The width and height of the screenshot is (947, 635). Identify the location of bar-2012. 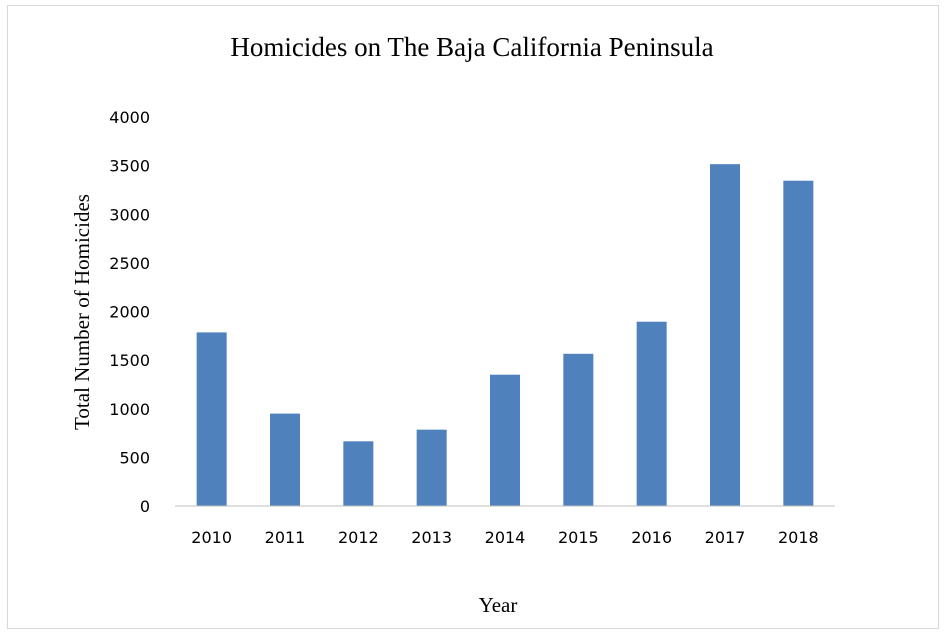
(358, 473).